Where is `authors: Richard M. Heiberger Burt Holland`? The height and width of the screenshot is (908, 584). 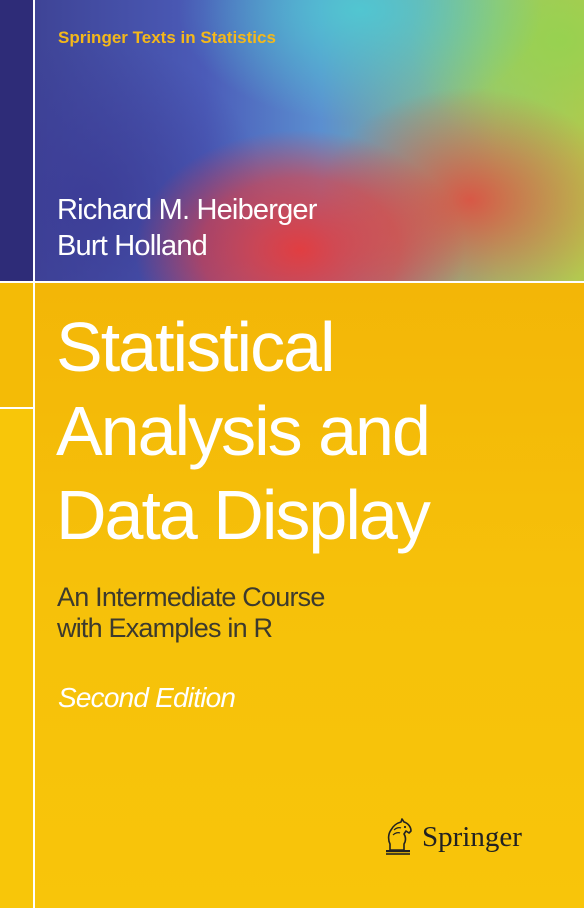 authors: Richard M. Heiberger Burt Holland is located at coordinates (187, 228).